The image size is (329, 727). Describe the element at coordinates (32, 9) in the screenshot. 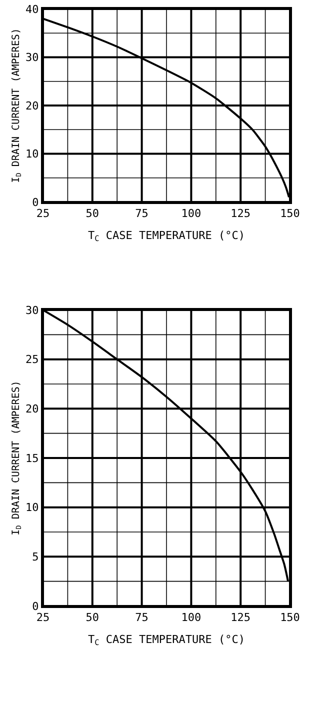

I see `y-tick-label: 40` at that location.